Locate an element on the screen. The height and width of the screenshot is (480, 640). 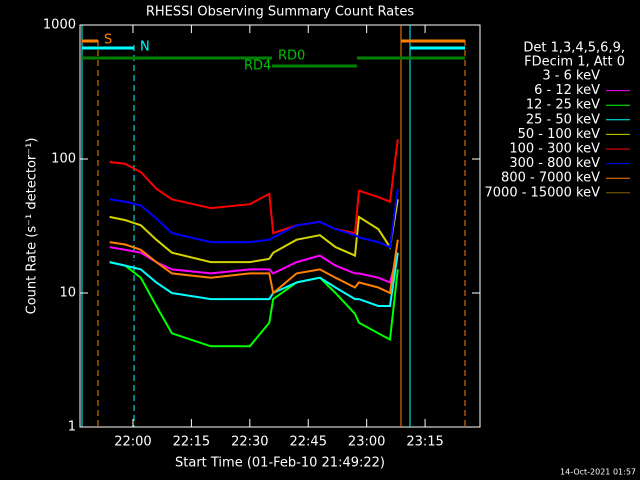
x-tick-label: 23:00 is located at coordinates (366, 442).